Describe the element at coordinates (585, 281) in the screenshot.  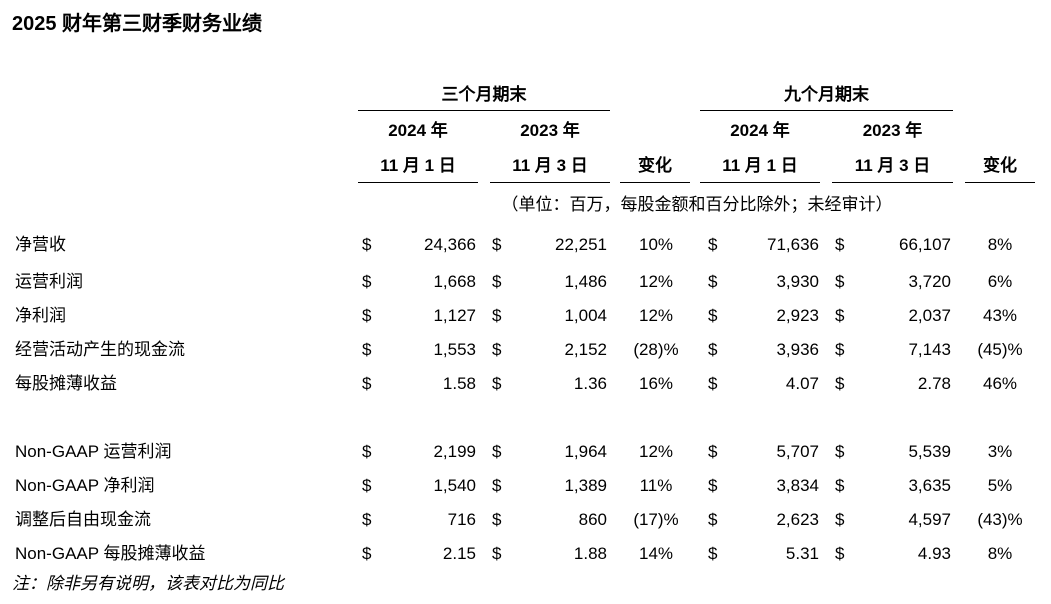
I see `cell: 1,486` at that location.